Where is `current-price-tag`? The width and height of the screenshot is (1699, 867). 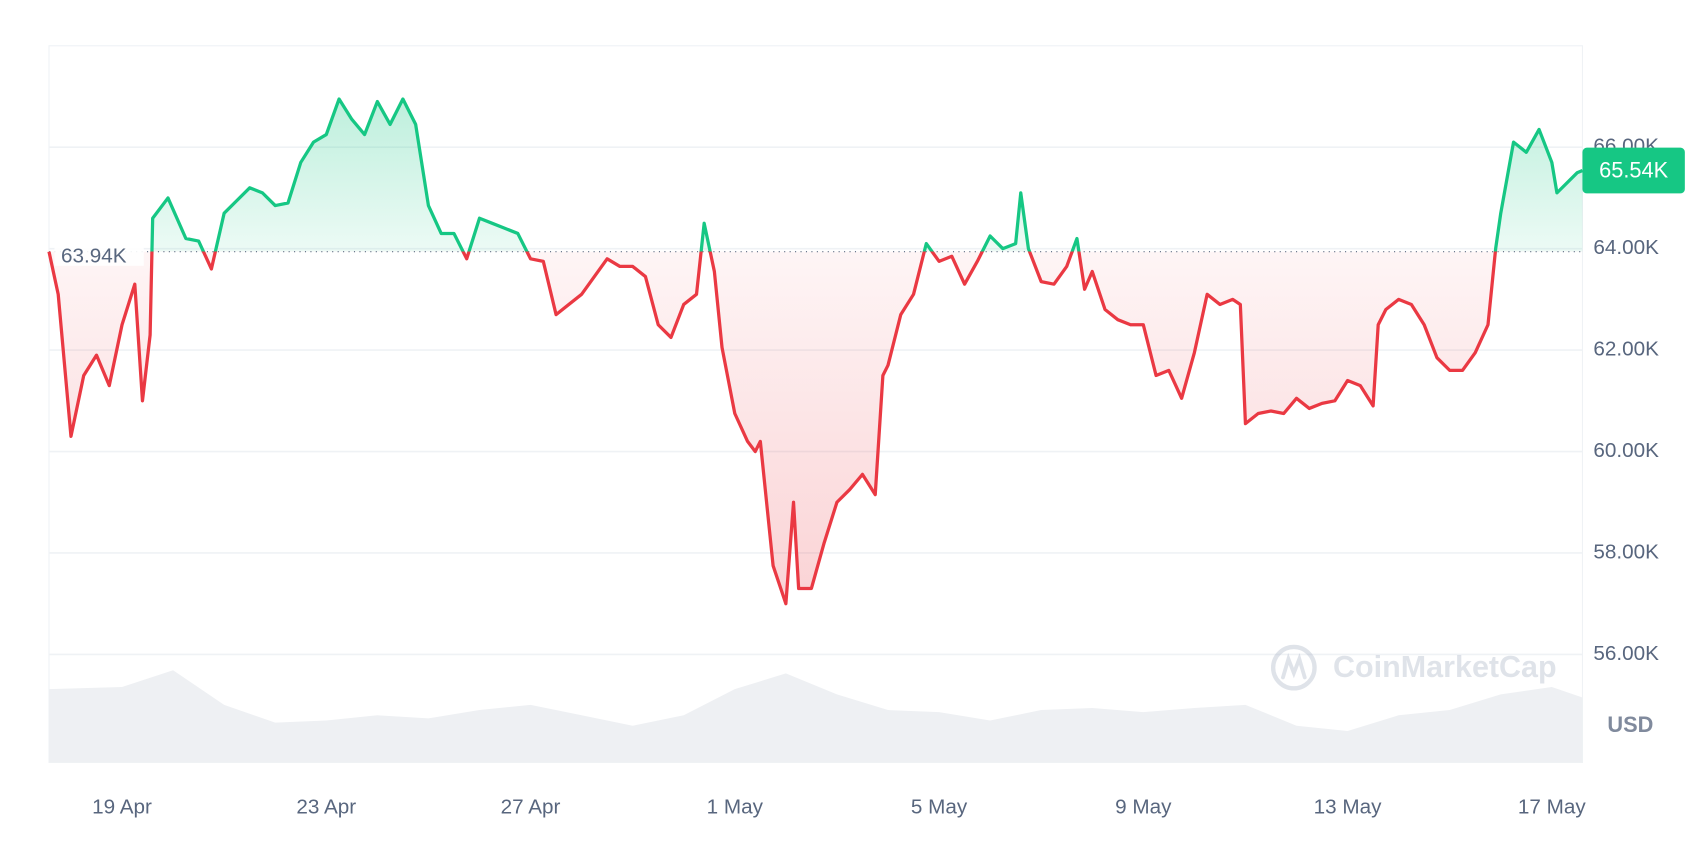 current-price-tag is located at coordinates (1633, 170).